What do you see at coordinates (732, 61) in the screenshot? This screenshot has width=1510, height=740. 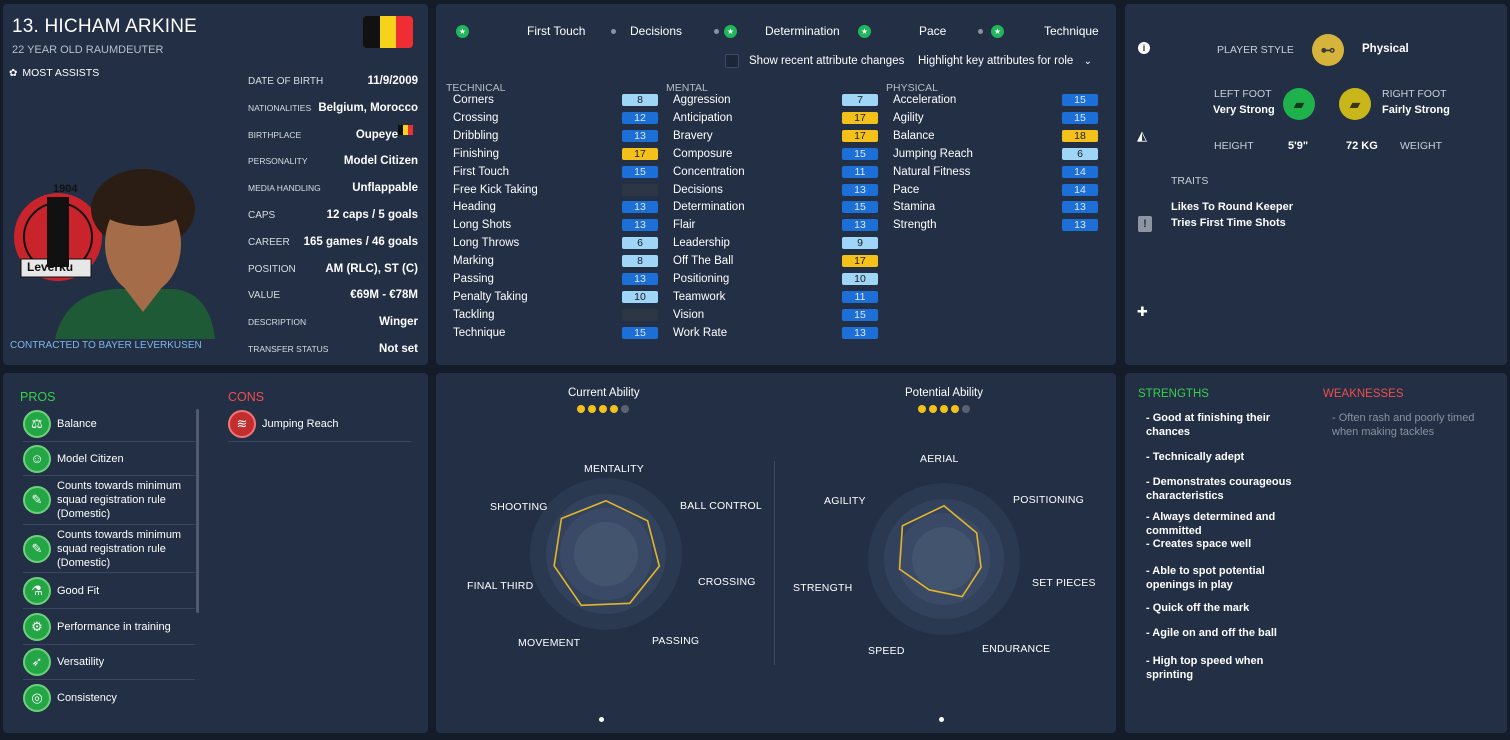 I see `recent-changes-checkbox` at bounding box center [732, 61].